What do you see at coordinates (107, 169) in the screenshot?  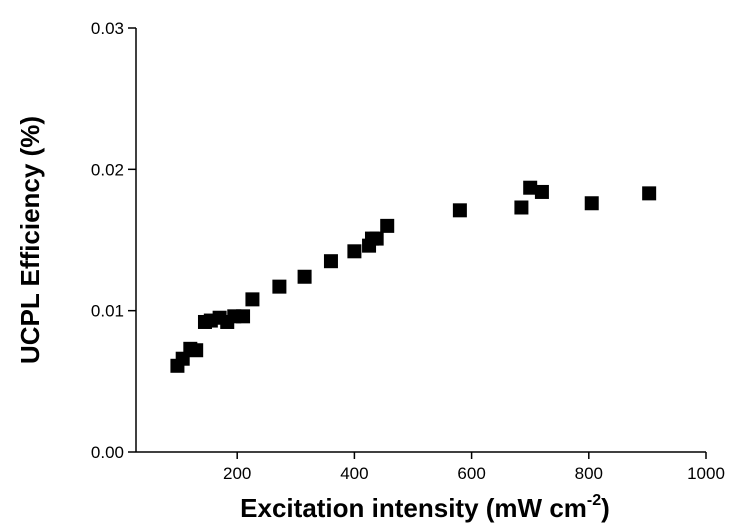 I see `y-tick-label: 0.02` at bounding box center [107, 169].